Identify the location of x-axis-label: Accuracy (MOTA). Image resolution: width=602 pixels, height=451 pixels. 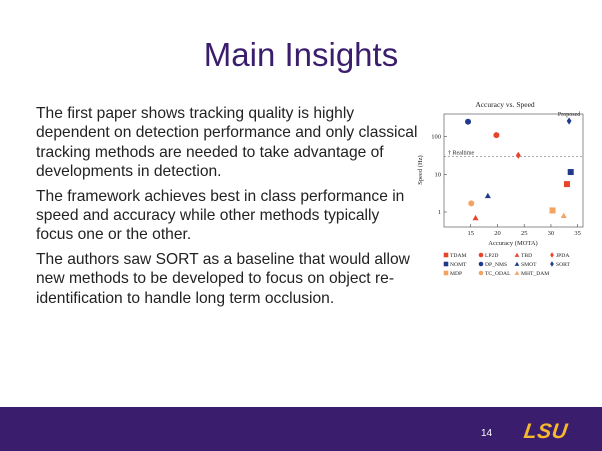
(512, 243).